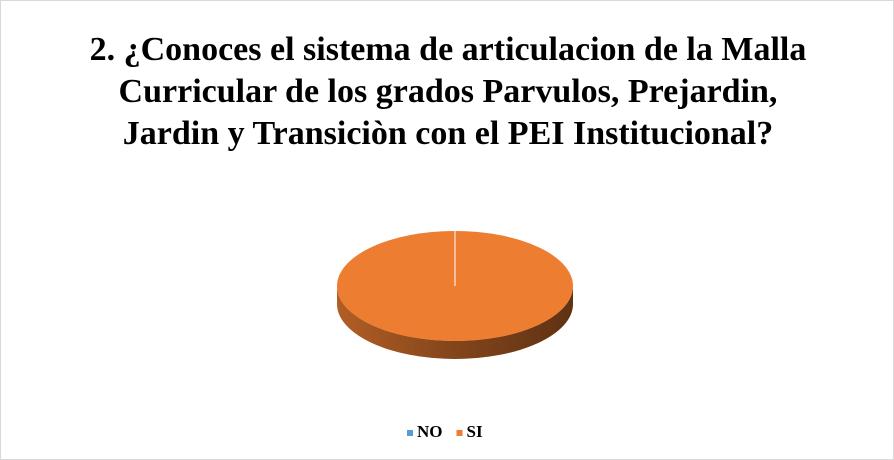 The image size is (894, 460). I want to click on side-shade, so click(455, 322).